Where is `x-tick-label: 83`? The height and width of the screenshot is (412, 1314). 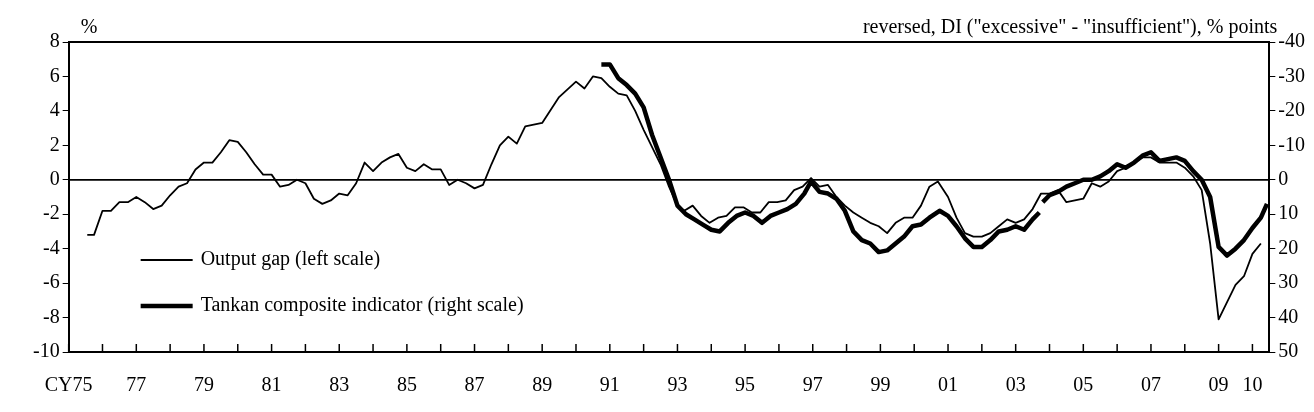 x-tick-label: 83 is located at coordinates (339, 384).